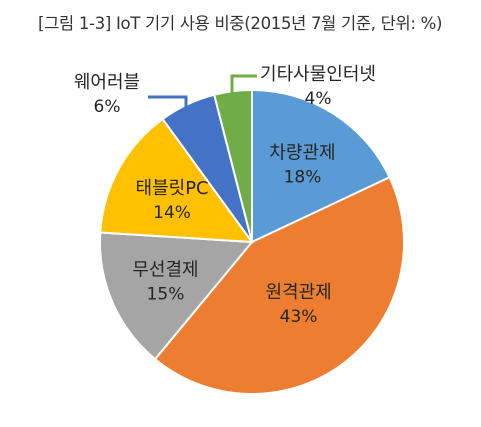 The image size is (481, 427). I want to click on slice-label-5: 기타사물인터넷, so click(318, 74).